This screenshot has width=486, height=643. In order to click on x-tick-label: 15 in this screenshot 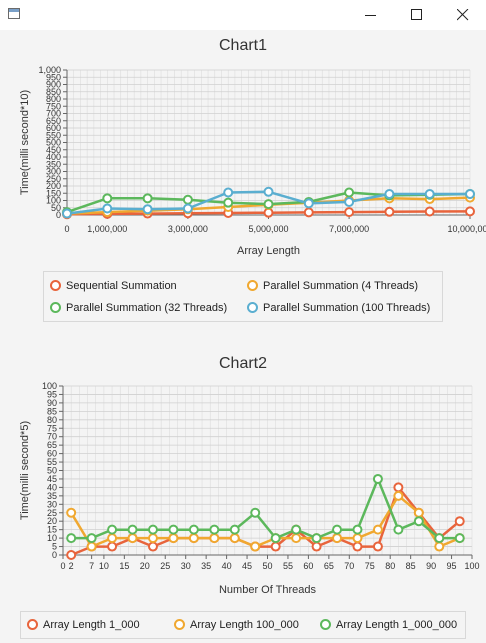, I will do `click(124, 566)`.